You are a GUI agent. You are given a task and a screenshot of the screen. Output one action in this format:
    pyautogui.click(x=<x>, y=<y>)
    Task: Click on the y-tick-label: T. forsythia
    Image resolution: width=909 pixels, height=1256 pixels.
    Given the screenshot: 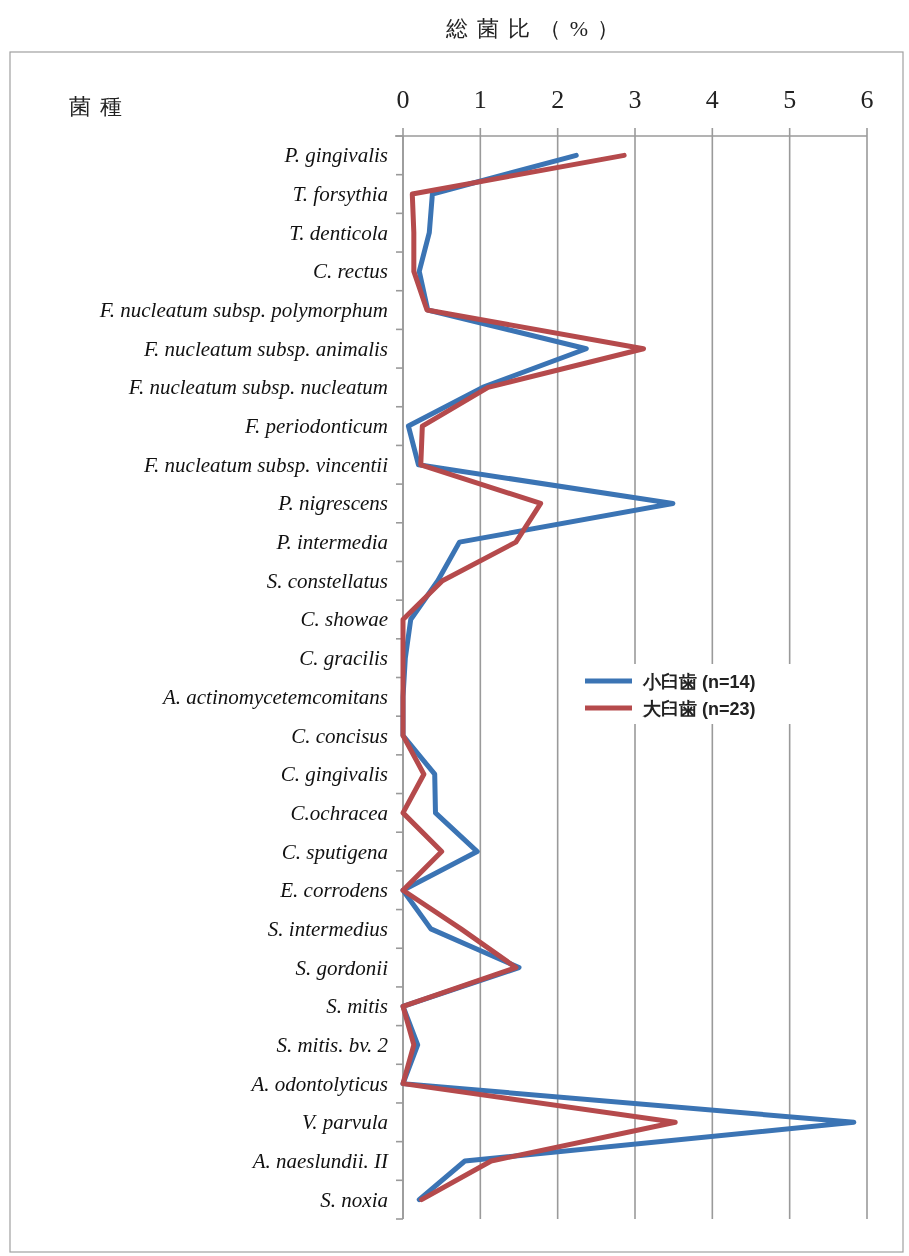 What is the action you would take?
    pyautogui.click(x=340, y=194)
    